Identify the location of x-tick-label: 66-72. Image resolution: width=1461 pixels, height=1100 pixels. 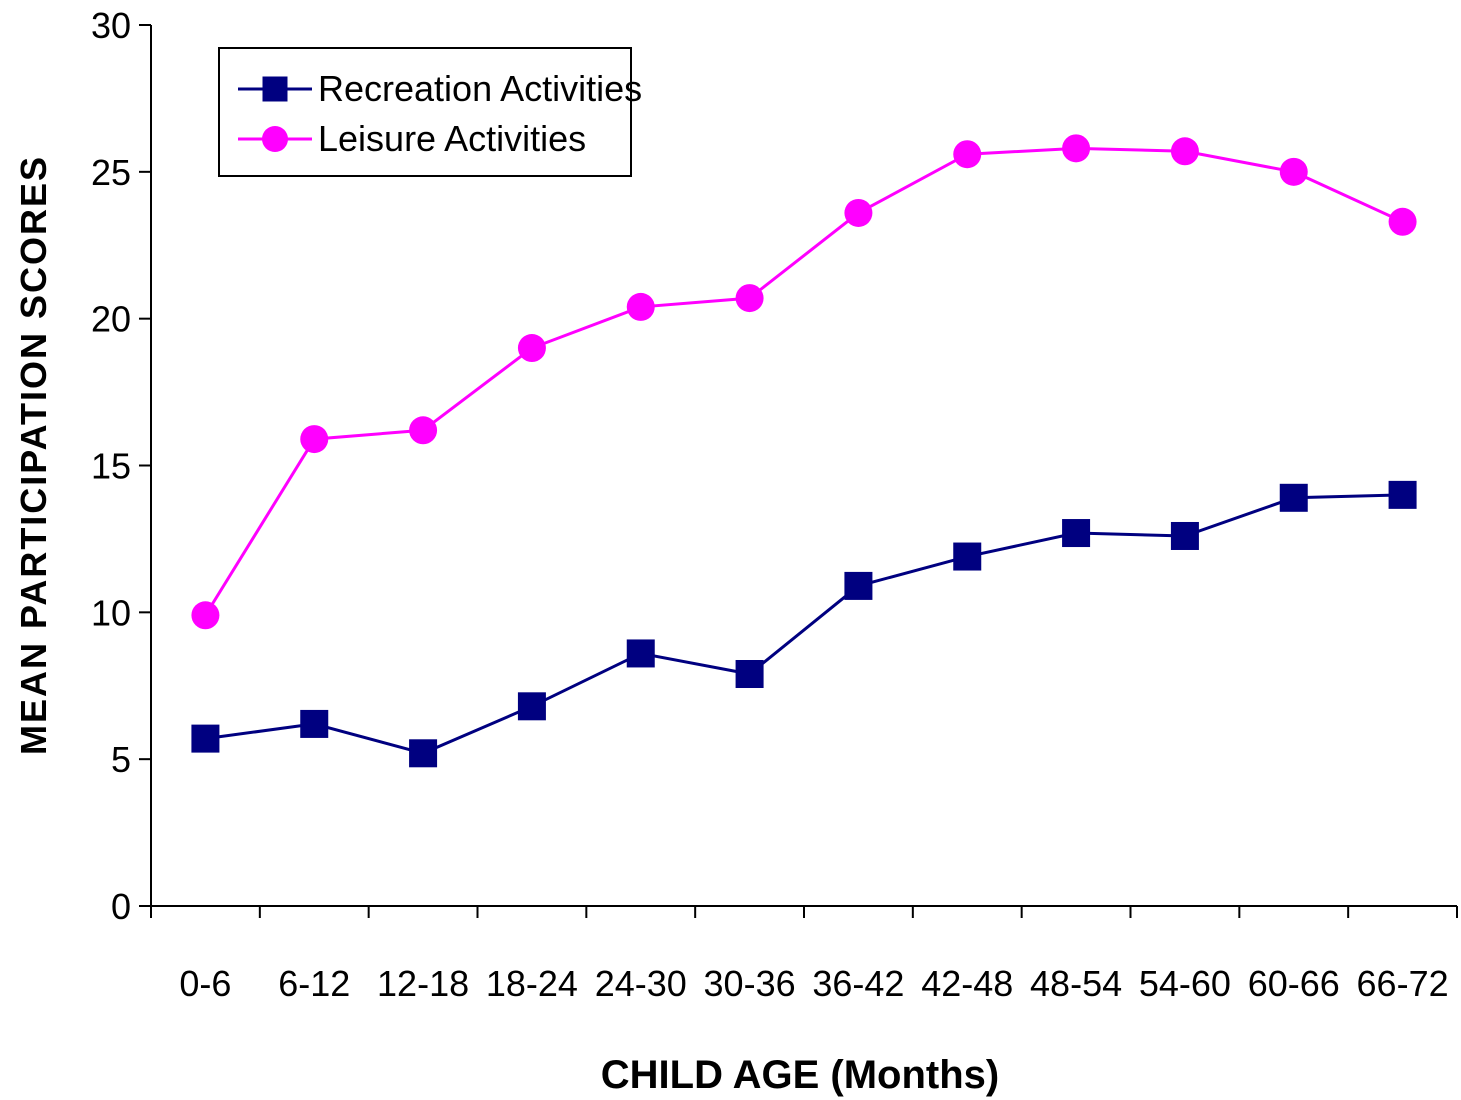
(1403, 983).